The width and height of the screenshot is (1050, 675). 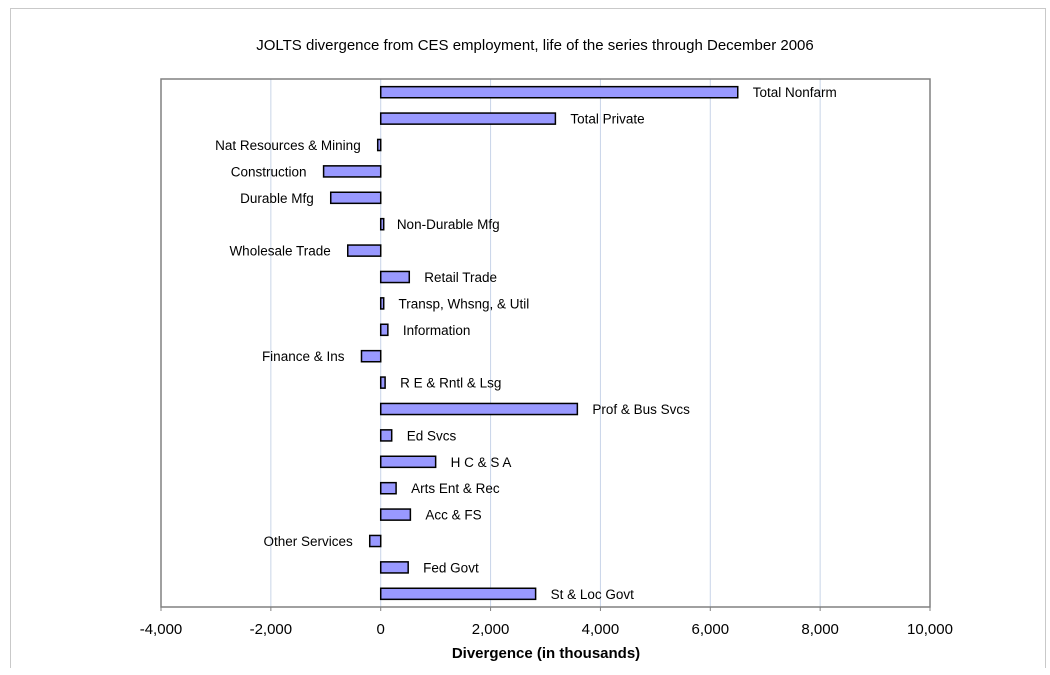 I want to click on category-label: Fed Govt, so click(x=451, y=567).